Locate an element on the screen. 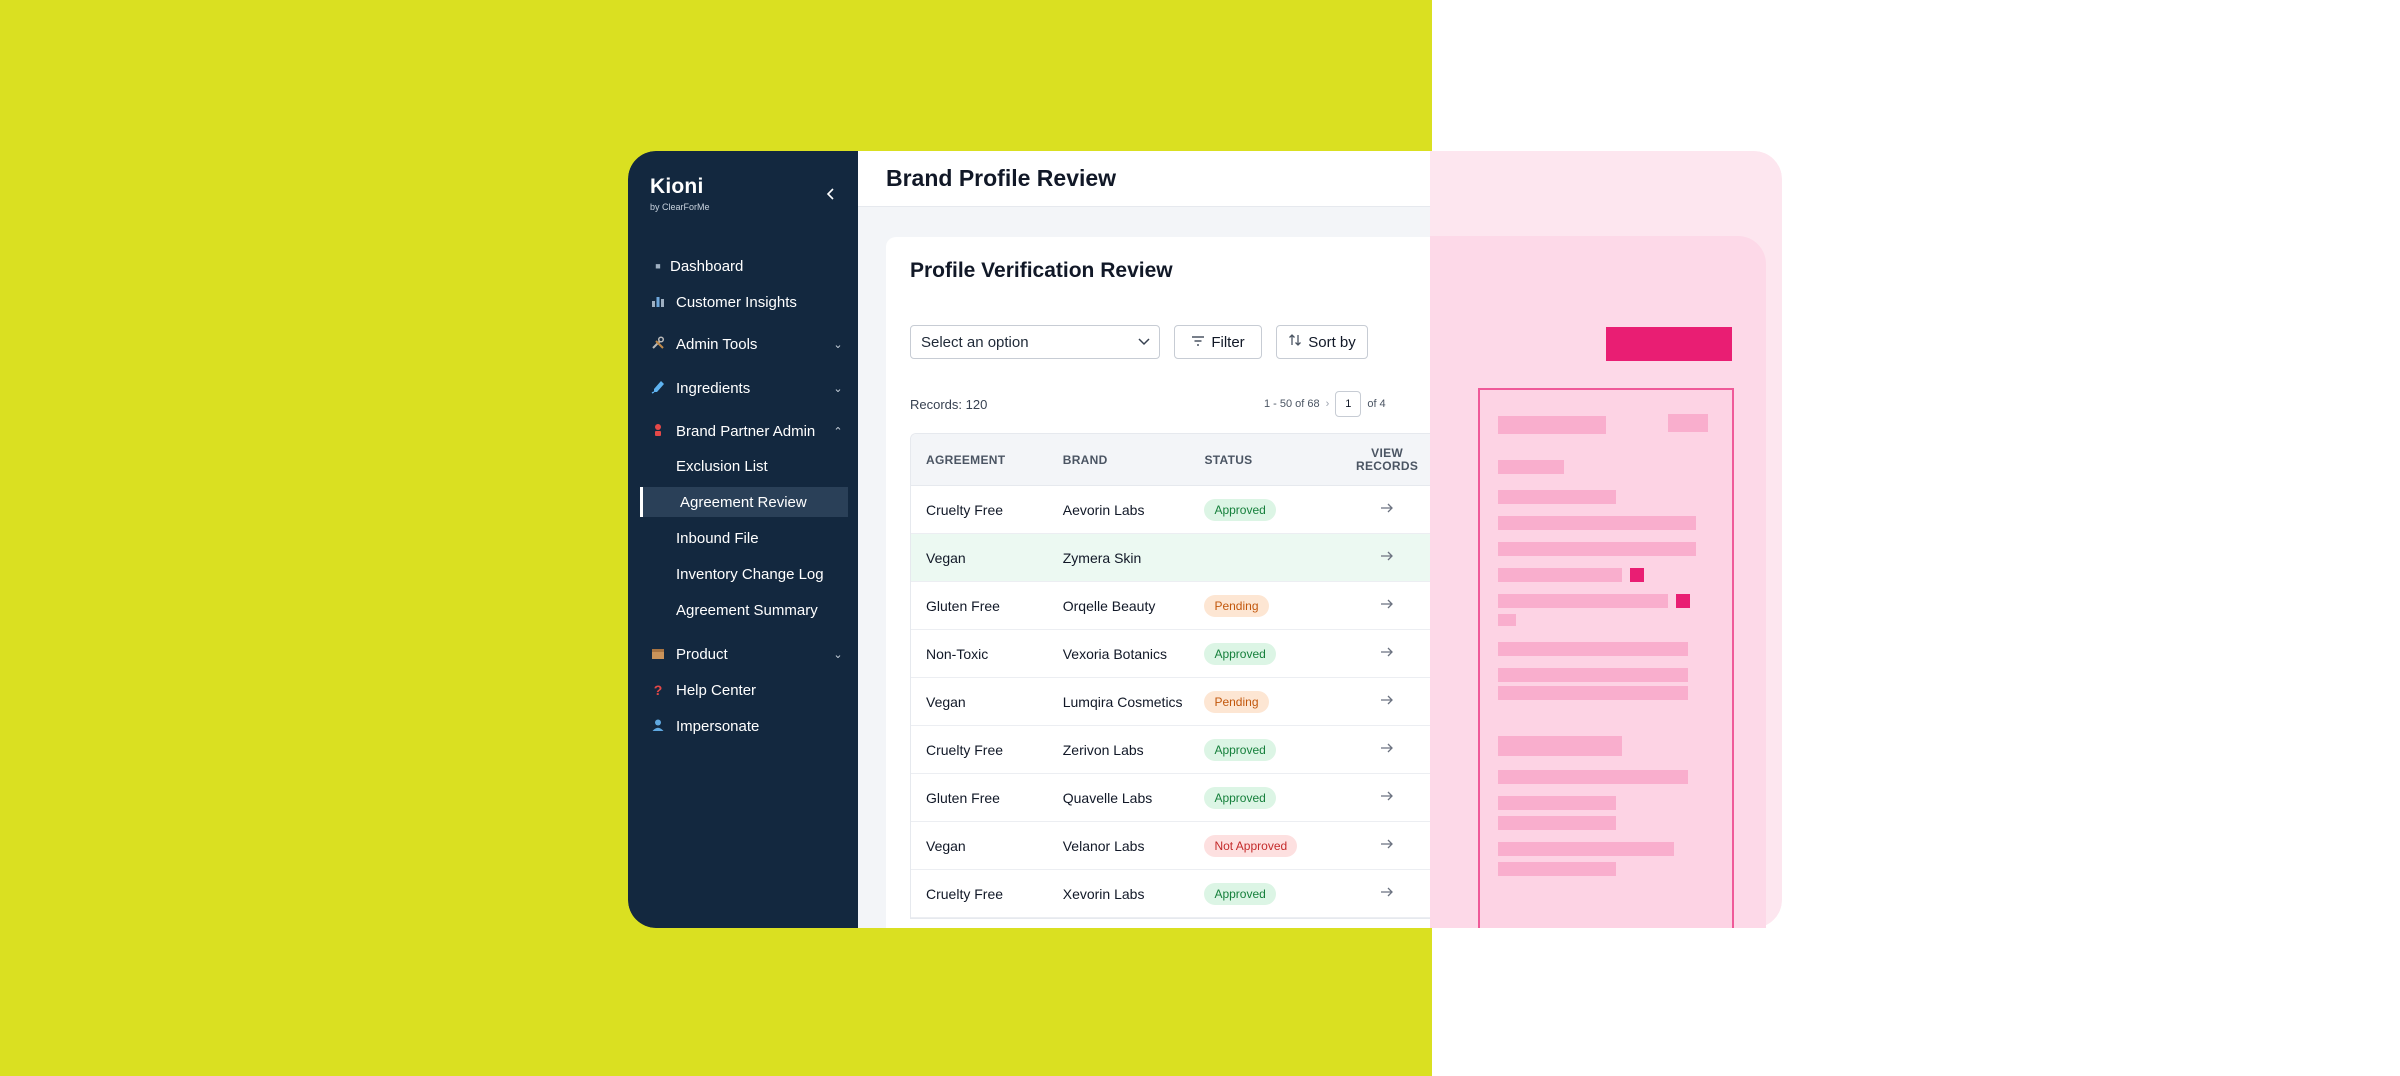 This screenshot has width=2400, height=1076. sort-button: Sort by is located at coordinates (1322, 342).